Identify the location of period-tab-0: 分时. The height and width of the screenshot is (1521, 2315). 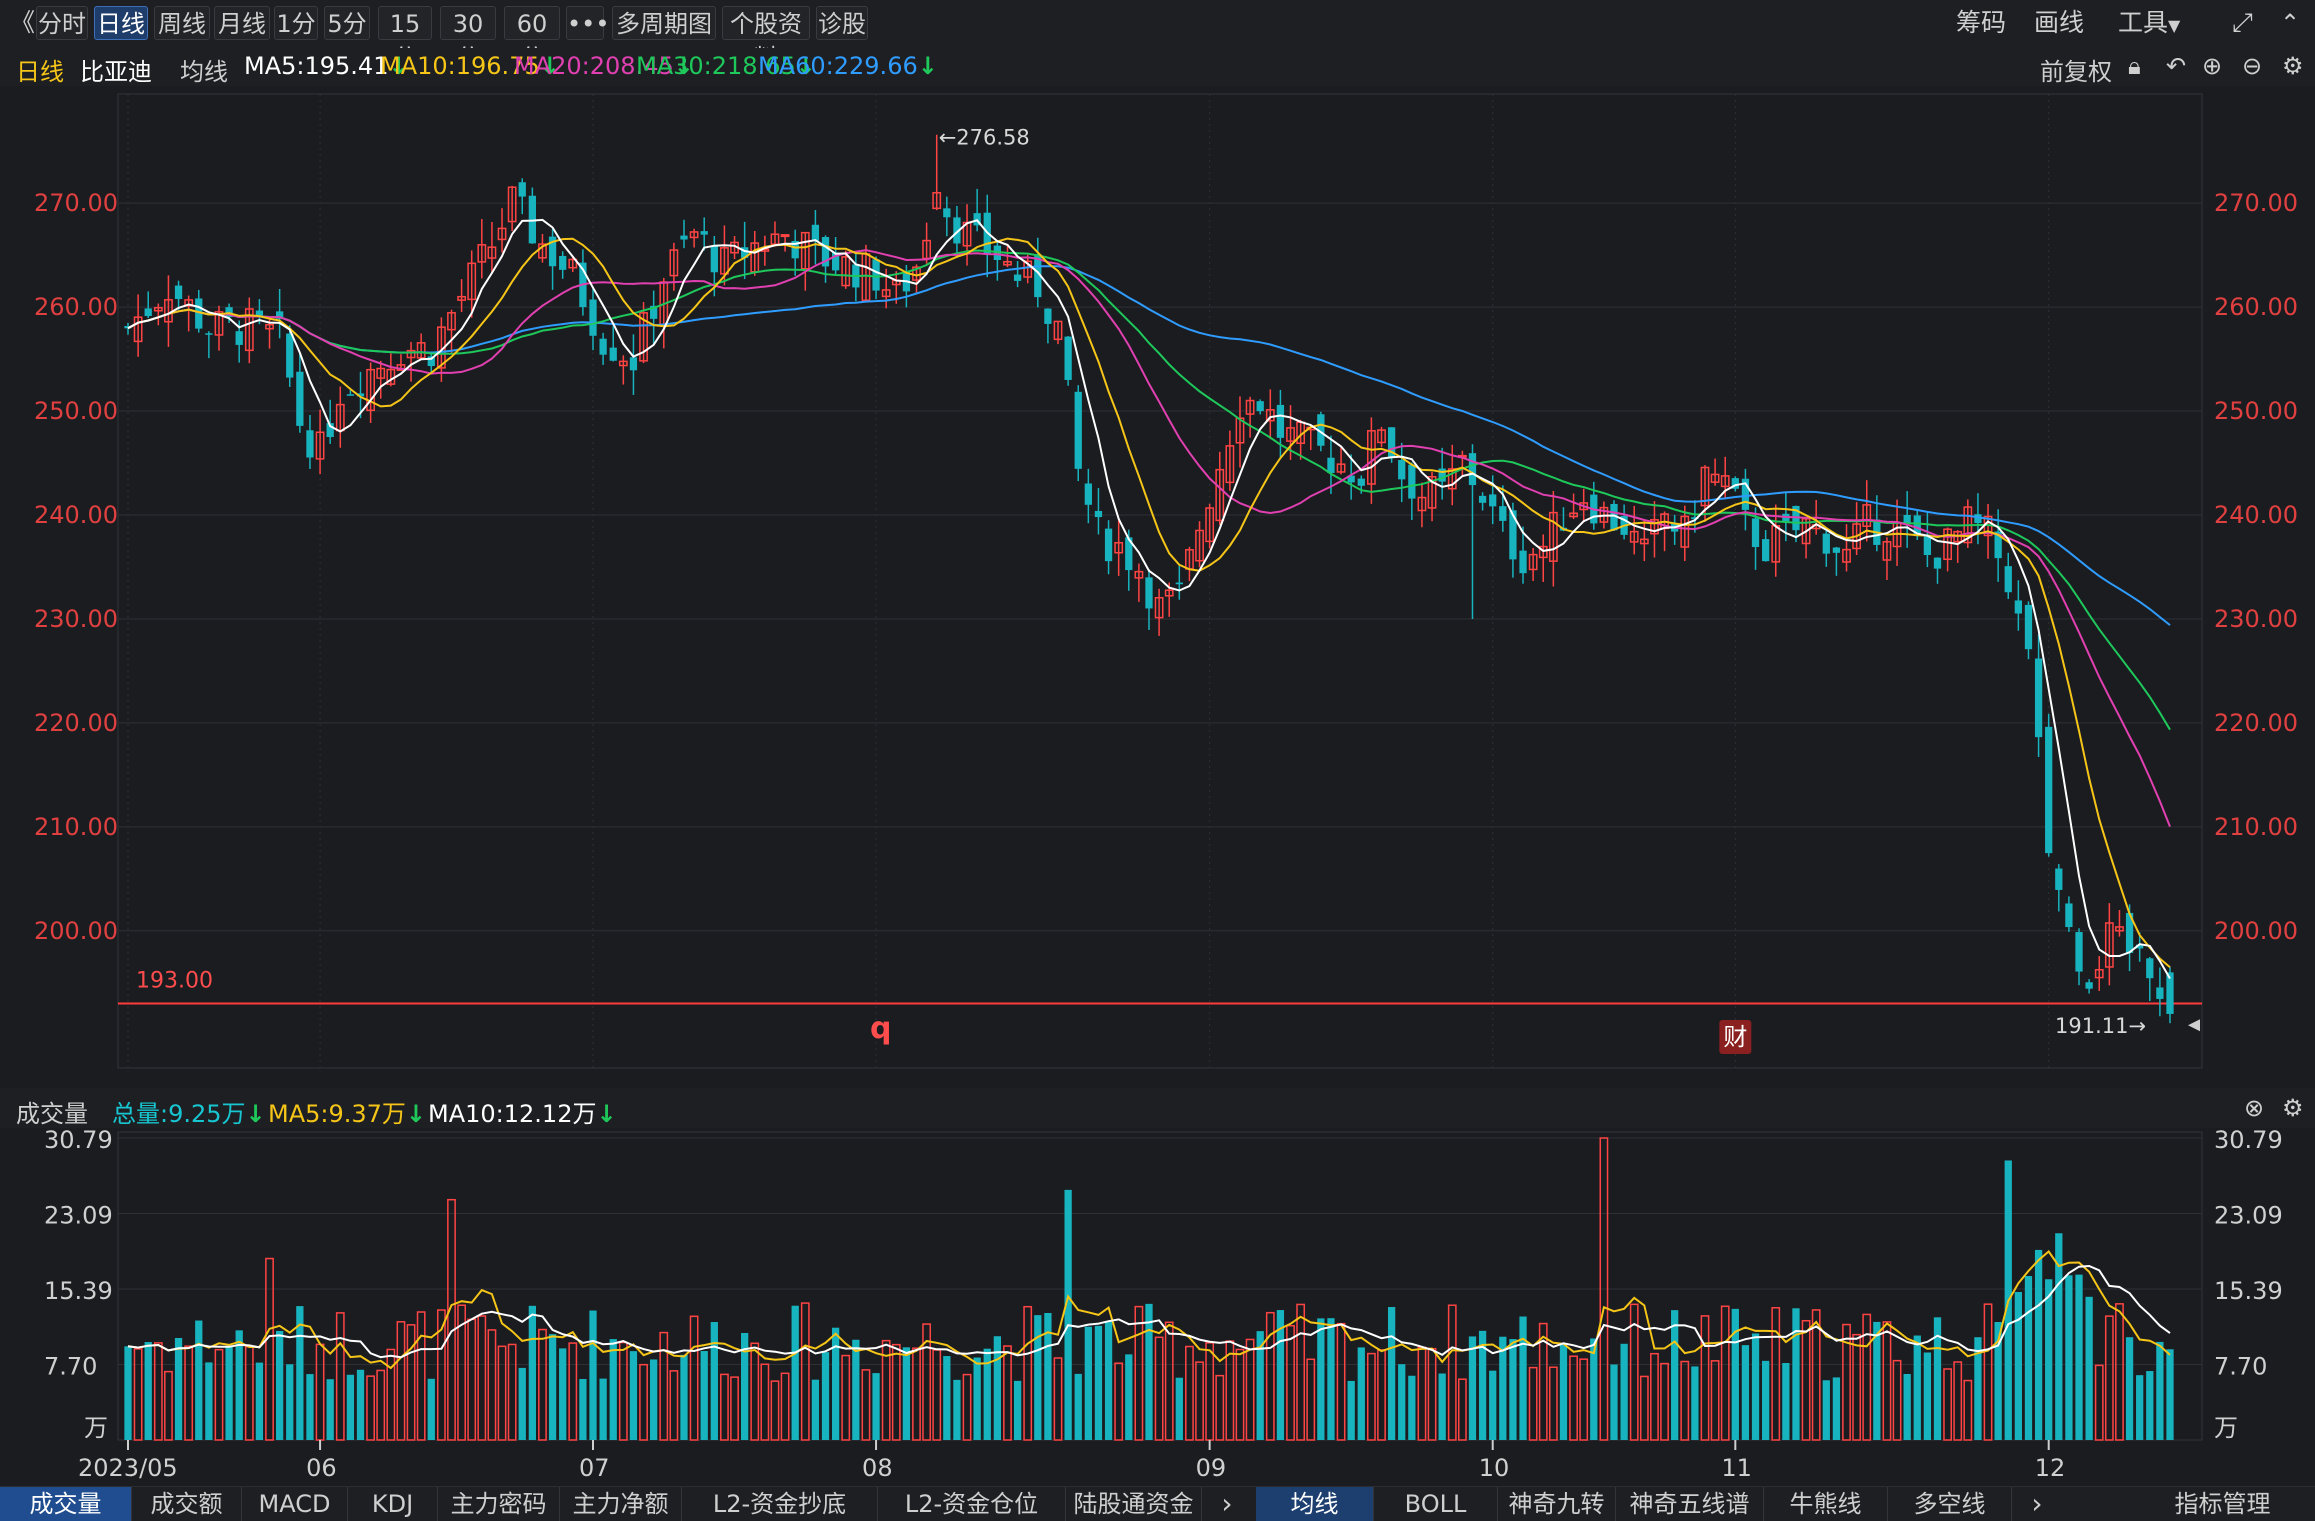
(62, 23).